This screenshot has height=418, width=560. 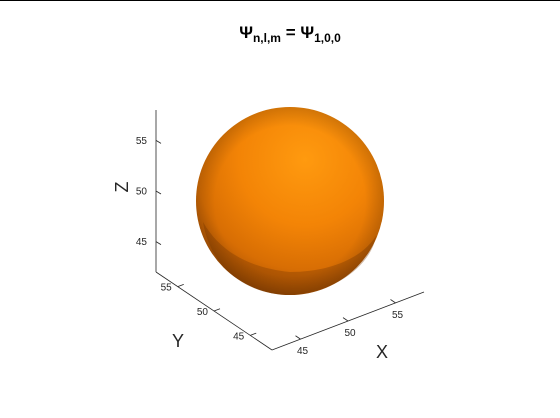 I want to click on title-subscript-right: 1,0,0, so click(x=327, y=38).